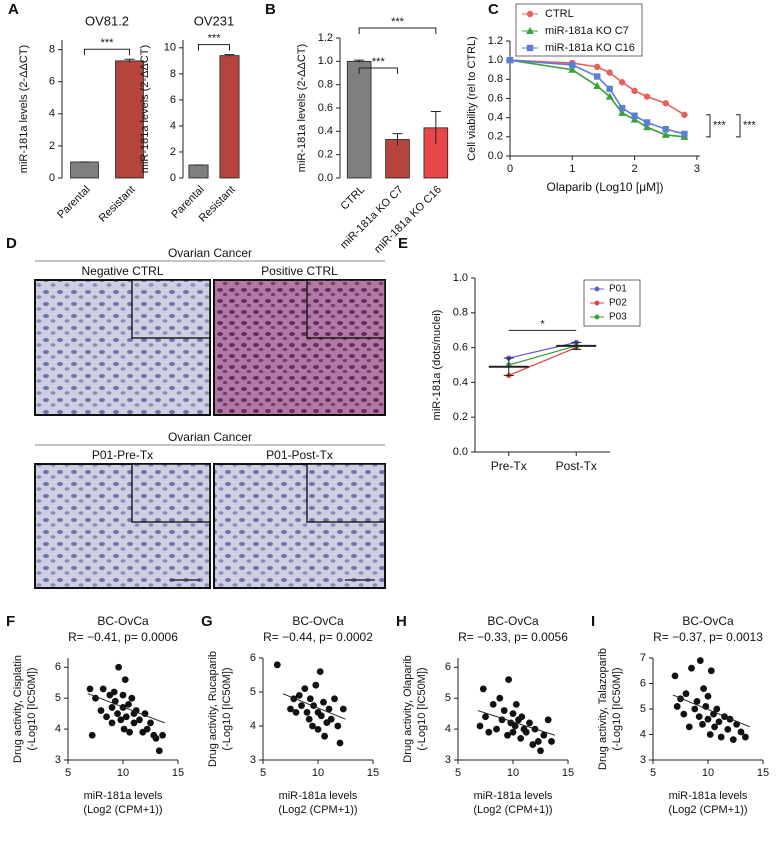 This screenshot has width=784, height=844. What do you see at coordinates (52, 50) in the screenshot?
I see `y-tick-label: 8` at bounding box center [52, 50].